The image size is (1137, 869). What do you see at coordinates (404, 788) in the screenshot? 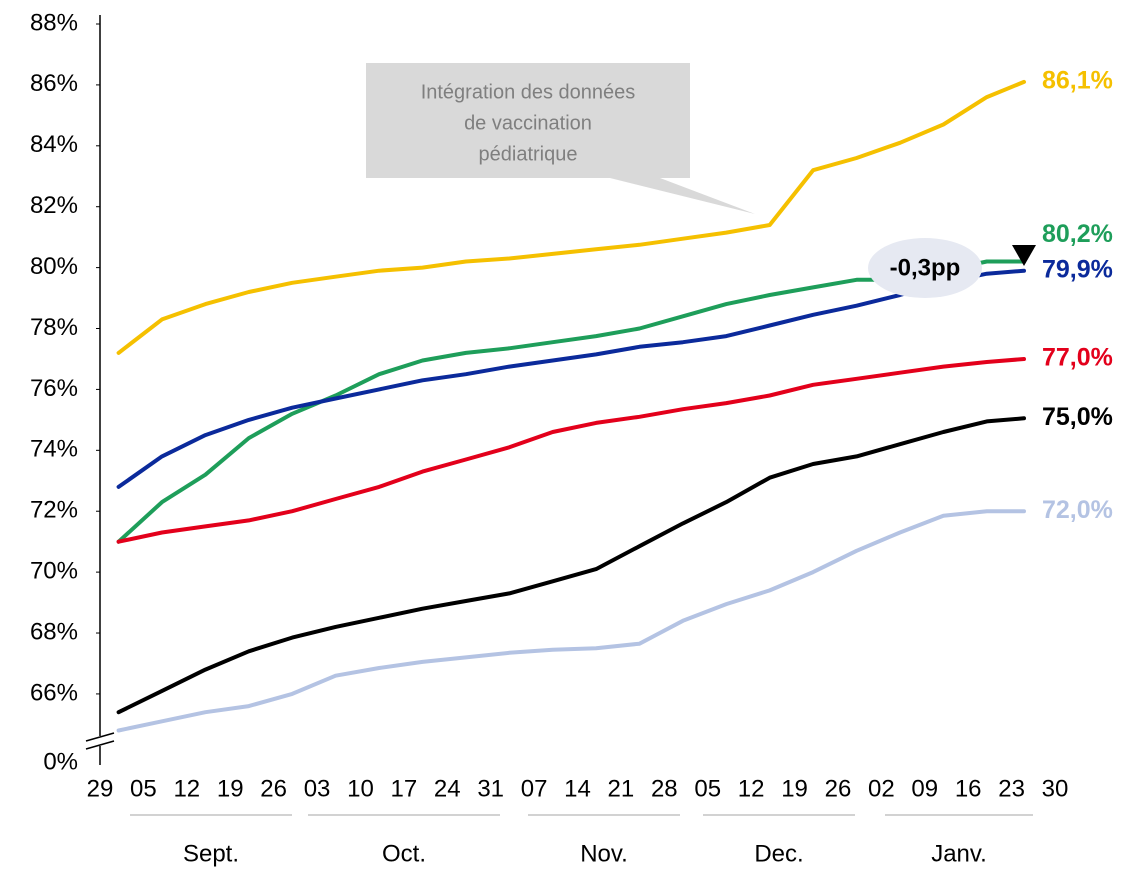
I see `x-tick-label: 17` at bounding box center [404, 788].